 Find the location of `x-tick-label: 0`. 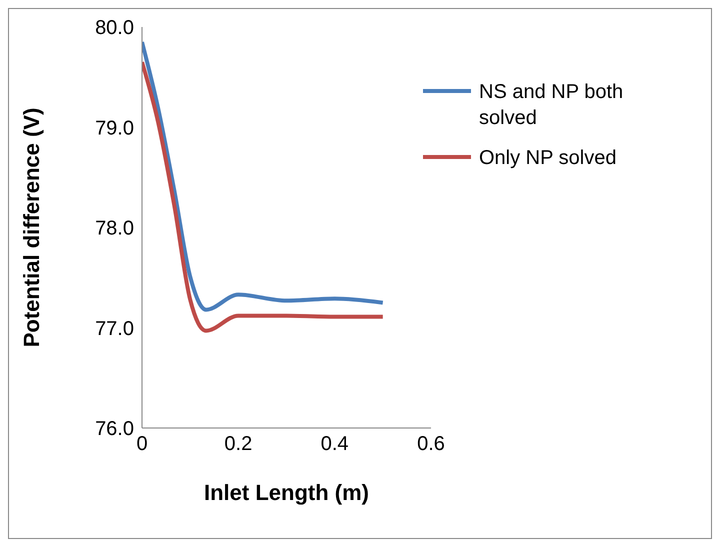

x-tick-label: 0 is located at coordinates (142, 444).